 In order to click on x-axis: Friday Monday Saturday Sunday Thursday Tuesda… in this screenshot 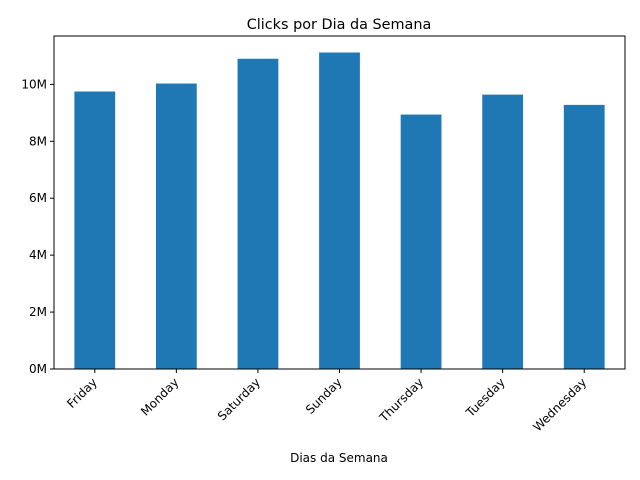, I will do `click(326, 401)`.